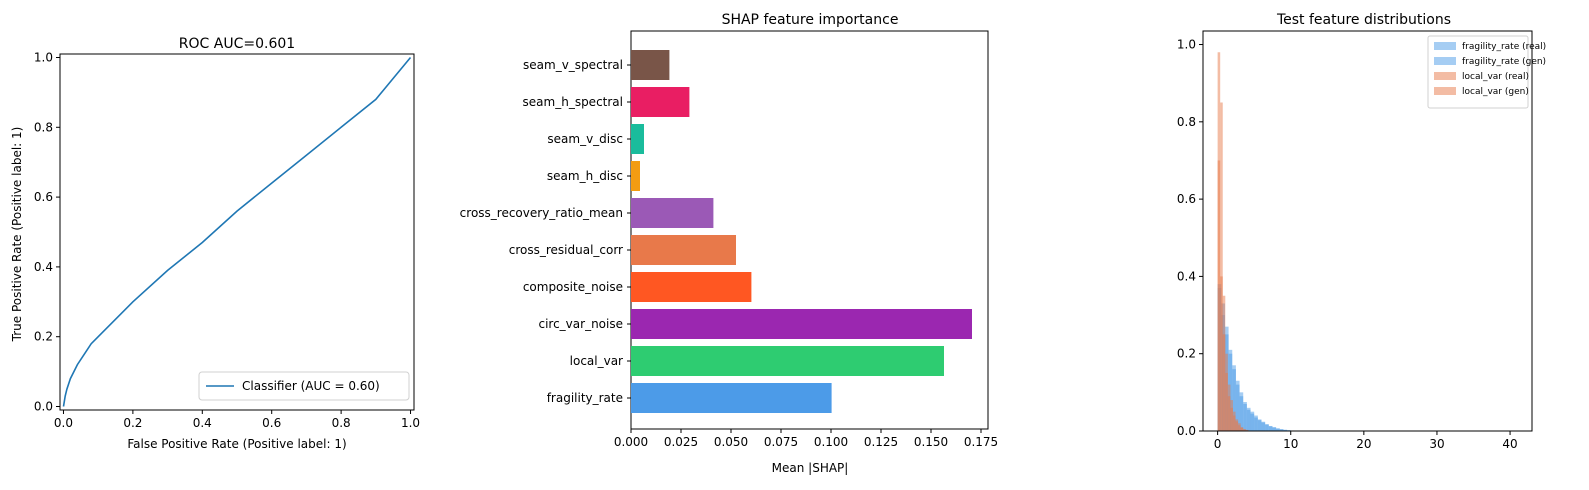 The image size is (1589, 490). I want to click on roc-y-tick-label: 0.0, so click(43, 407).